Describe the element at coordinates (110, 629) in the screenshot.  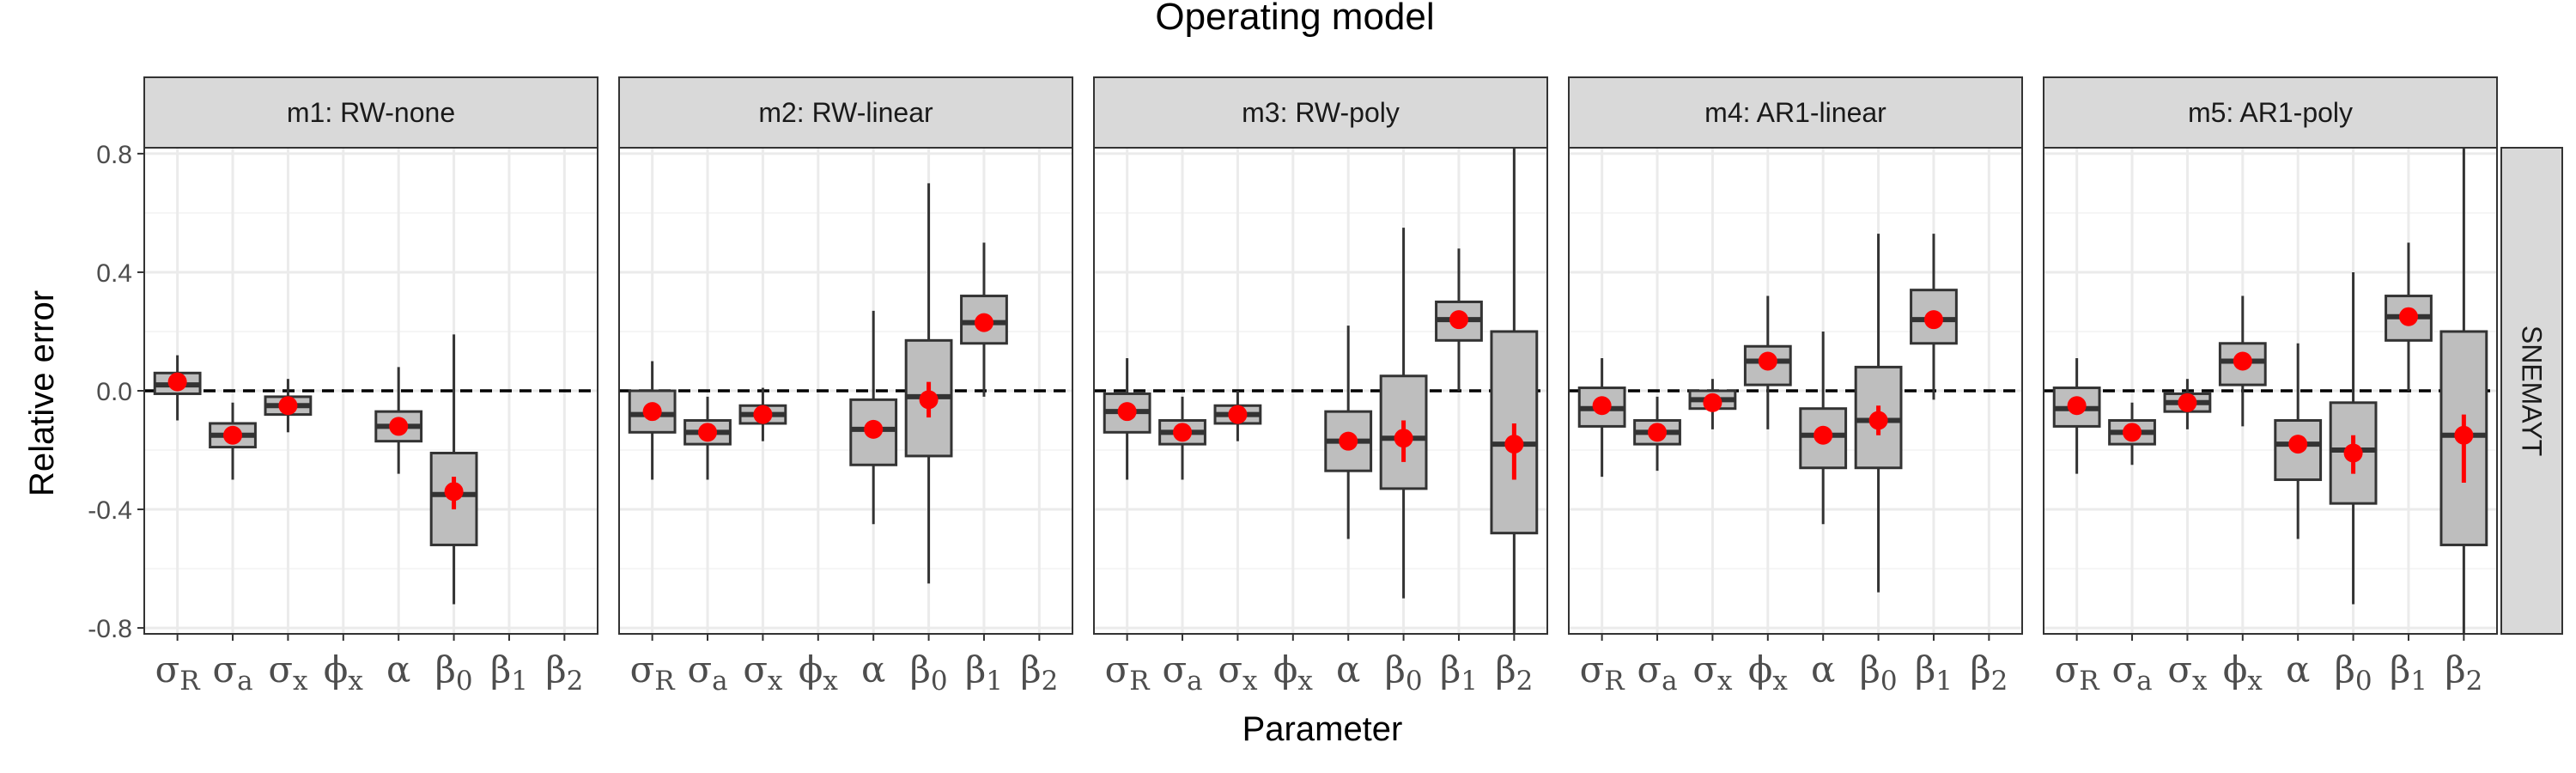
I see `y-tick-label: -0.8` at that location.